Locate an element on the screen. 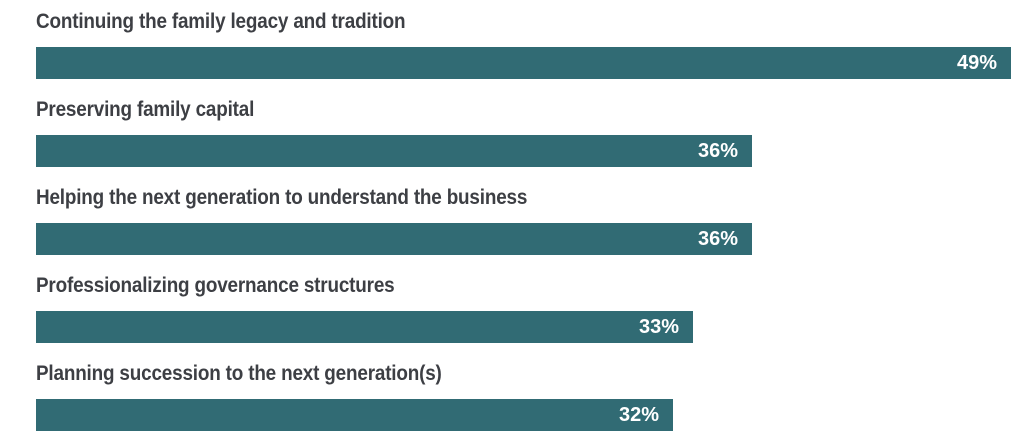 The image size is (1030, 444). bar-value-label: 49% is located at coordinates (976, 63).